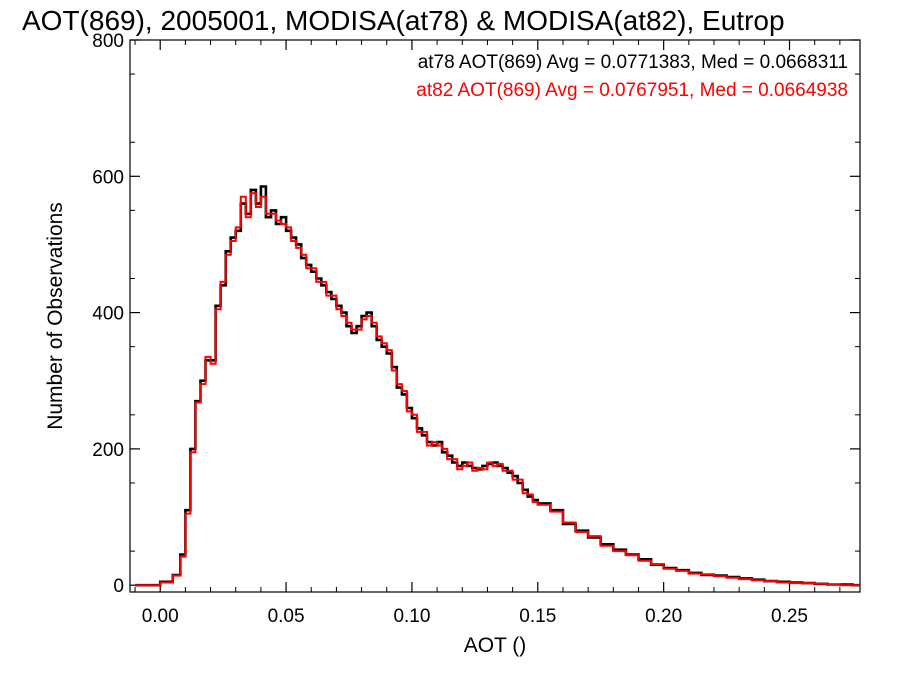 The height and width of the screenshot is (675, 900). Describe the element at coordinates (108, 41) in the screenshot. I see `y-tick-label: 800` at that location.